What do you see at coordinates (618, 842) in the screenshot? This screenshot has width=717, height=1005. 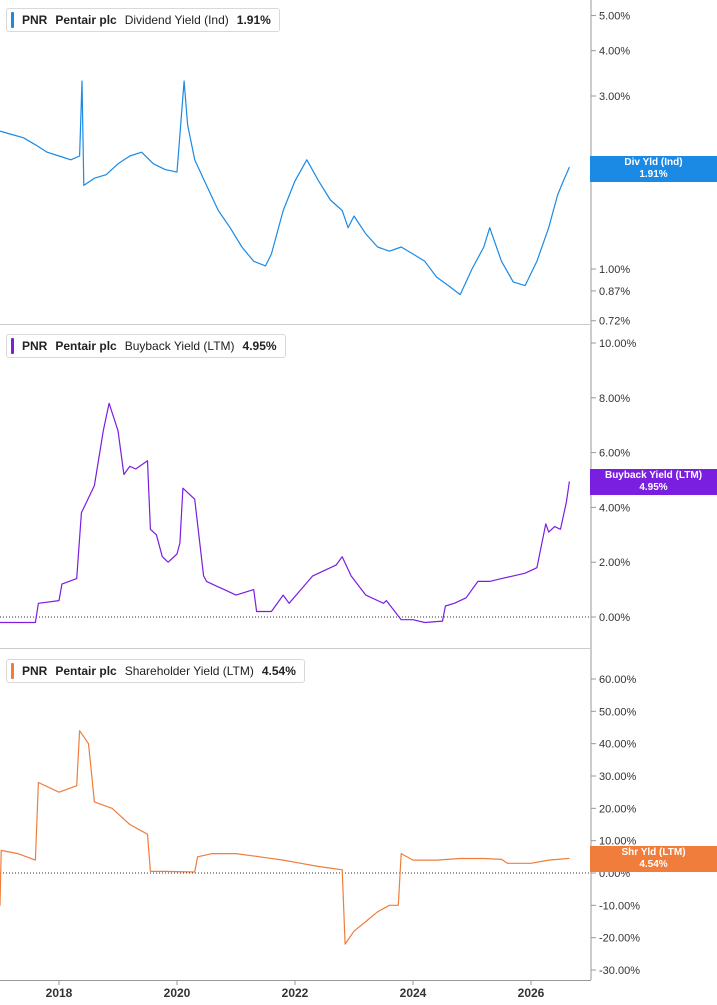 I see `y-tick-label-shareholder: 10.00%` at bounding box center [618, 842].